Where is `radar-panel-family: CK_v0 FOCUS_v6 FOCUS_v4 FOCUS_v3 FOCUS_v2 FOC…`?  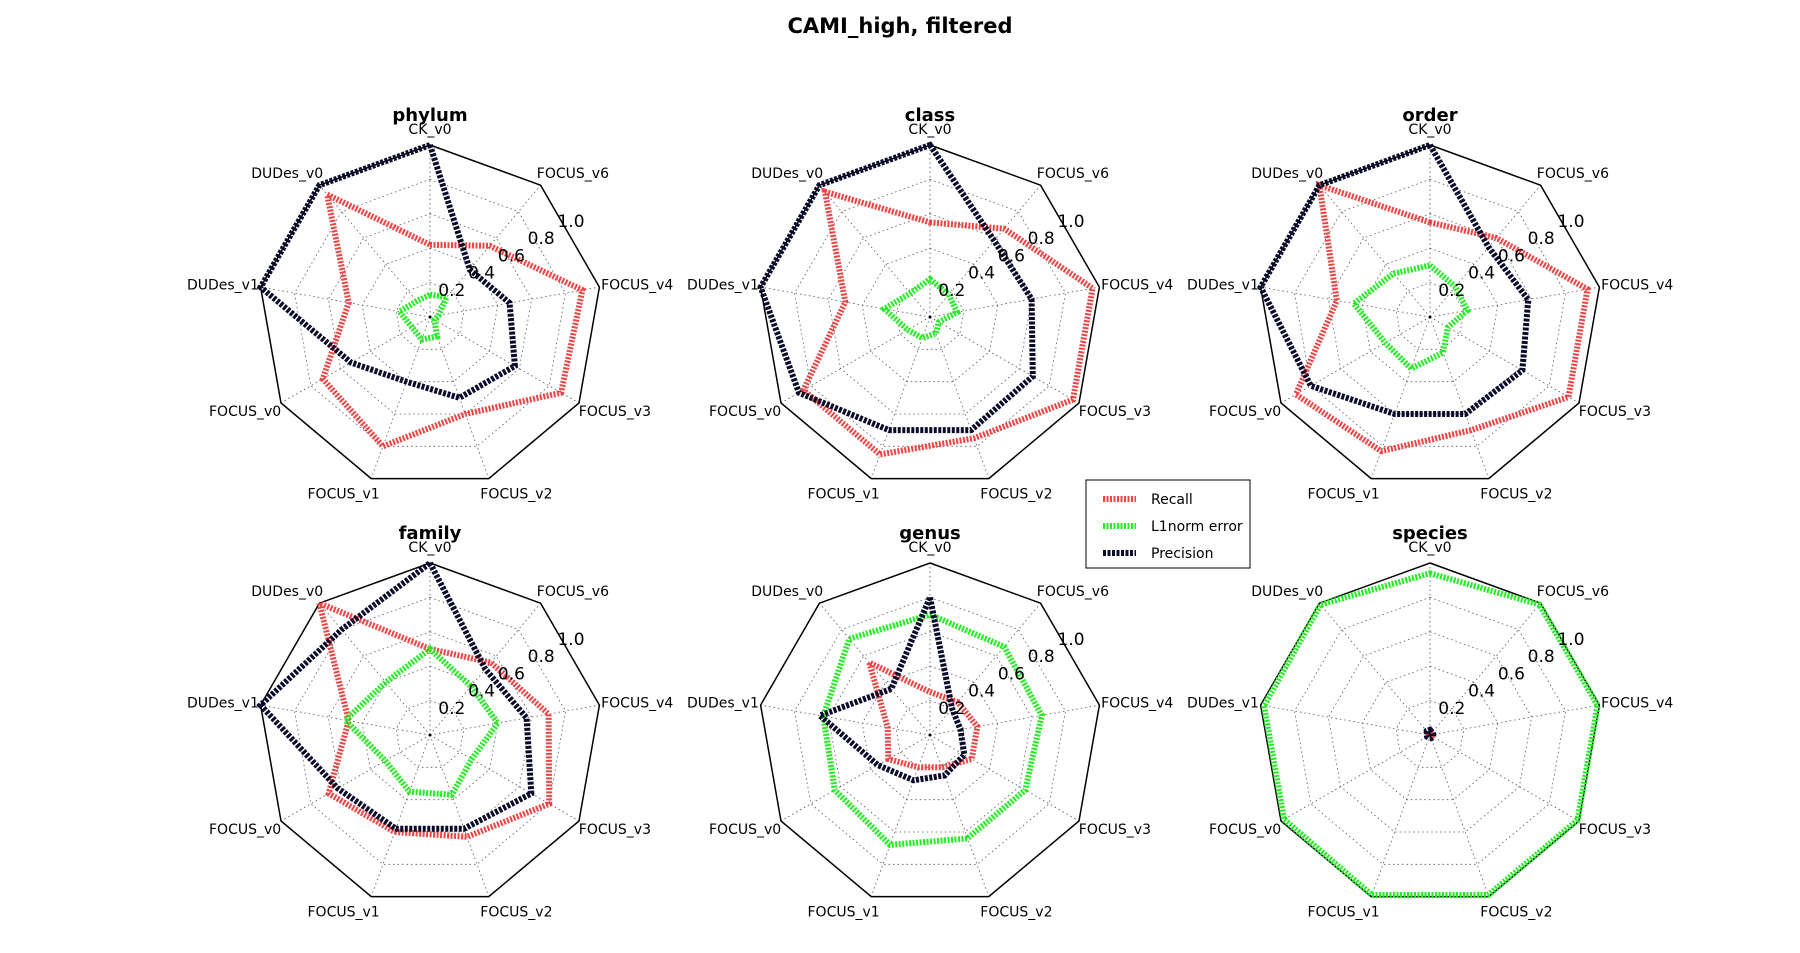
radar-panel-family: CK_v0 FOCUS_v6 FOCUS_v4 FOCUS_v3 FOCUS_v2 FOC… is located at coordinates (430, 722).